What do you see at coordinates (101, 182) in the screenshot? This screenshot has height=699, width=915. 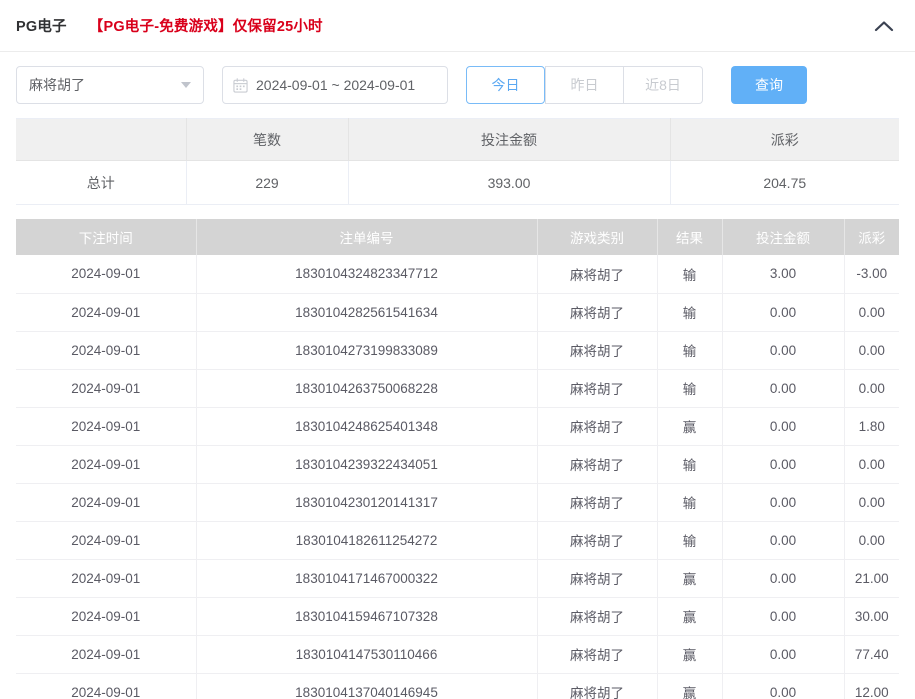 I see `summary-total-label: 总计` at bounding box center [101, 182].